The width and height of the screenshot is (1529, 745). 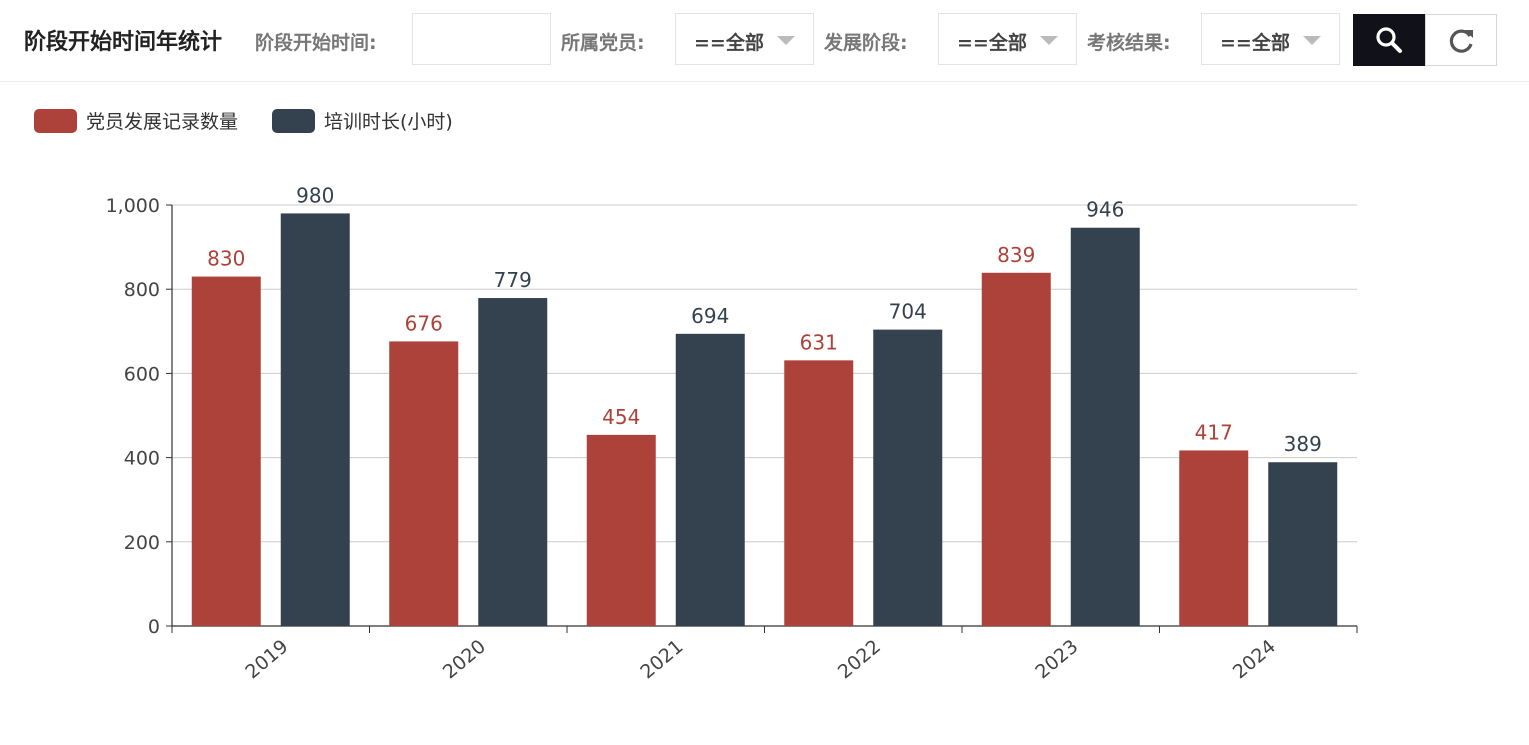 What do you see at coordinates (859, 659) in the screenshot?
I see `x-tick-label: 2022` at bounding box center [859, 659].